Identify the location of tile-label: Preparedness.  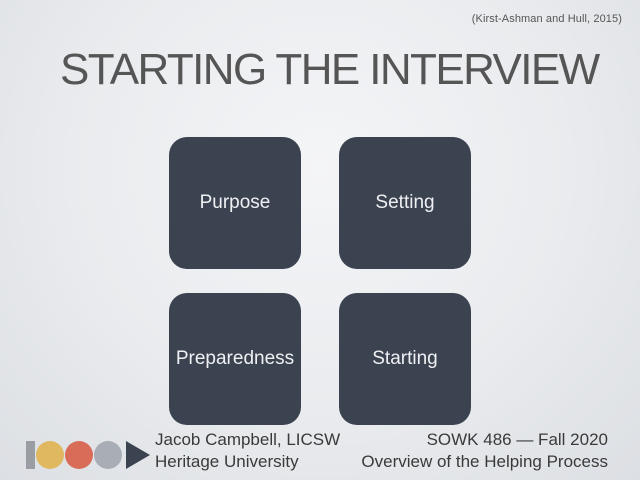
(235, 358).